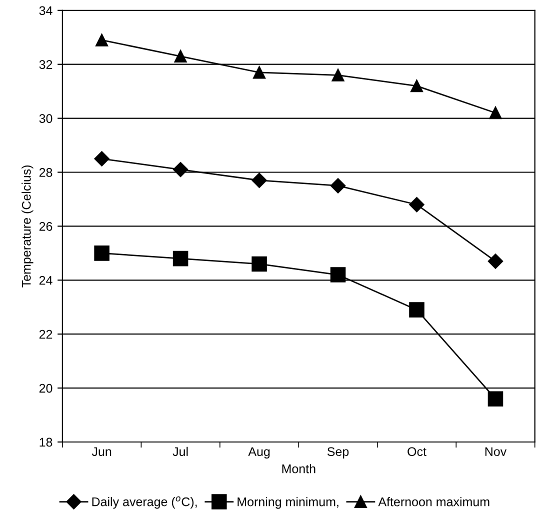  Describe the element at coordinates (28, 226) in the screenshot. I see `y-axis-title: Temperature (Celcius)` at that location.